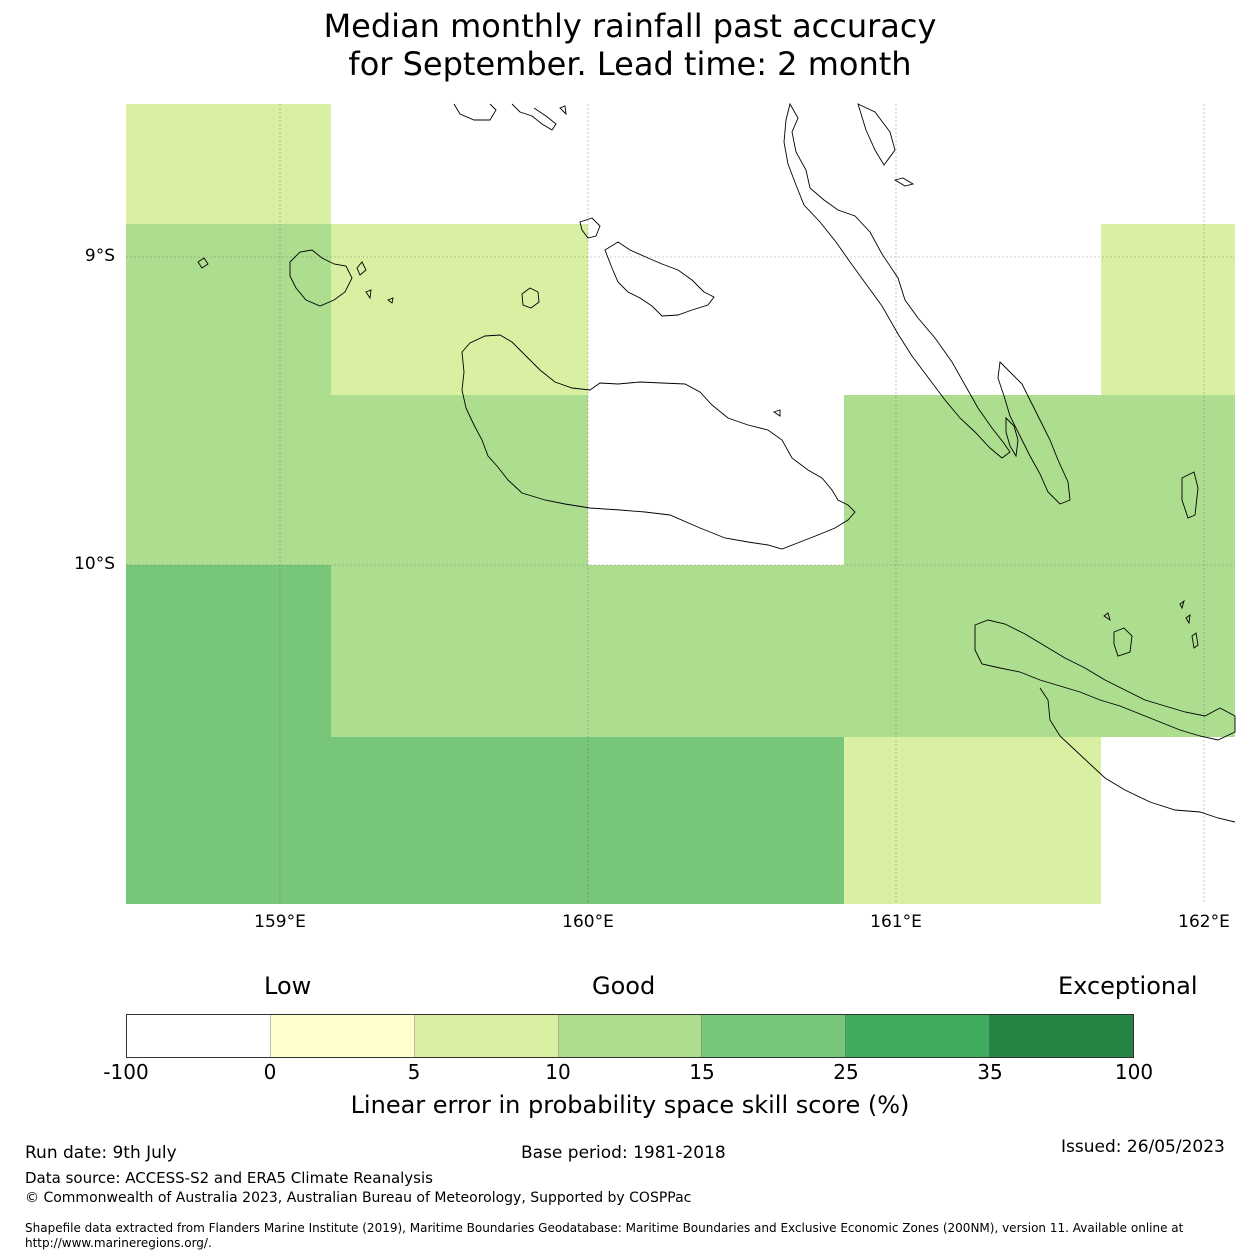 Image resolution: width=1260 pixels, height=1260 pixels. Describe the element at coordinates (558, 1072) in the screenshot. I see `colorbar-tick: 10` at that location.